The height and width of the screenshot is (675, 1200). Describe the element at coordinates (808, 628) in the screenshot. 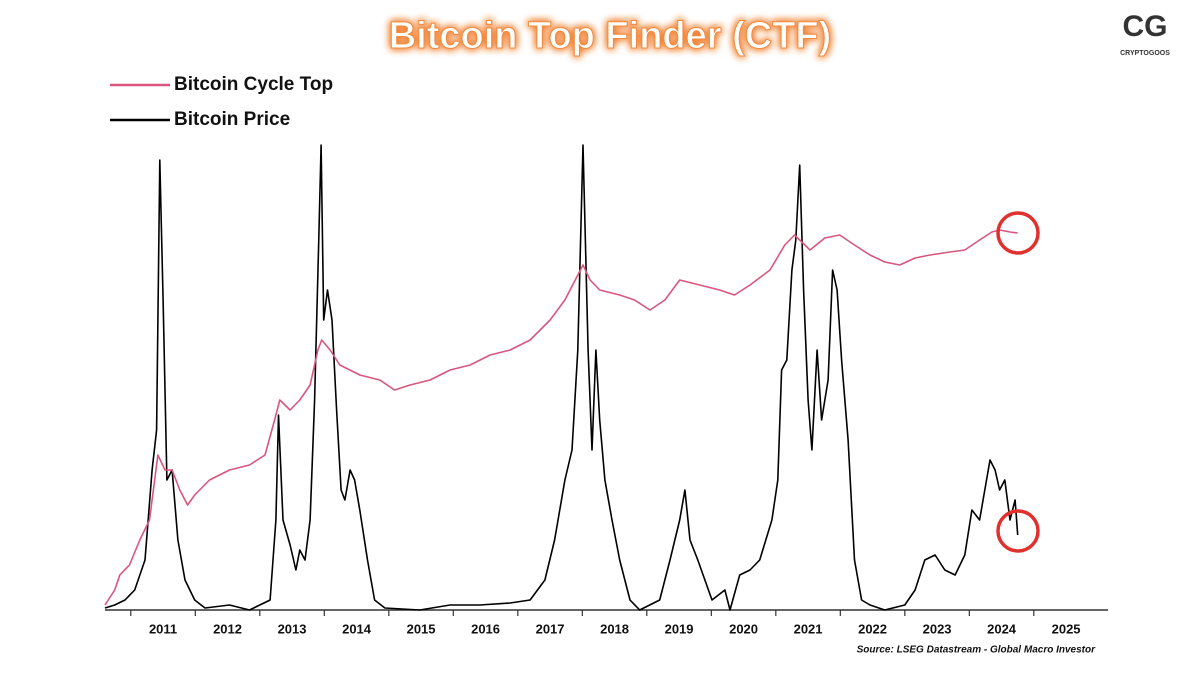

I see `x-tick-label: 2021` at that location.